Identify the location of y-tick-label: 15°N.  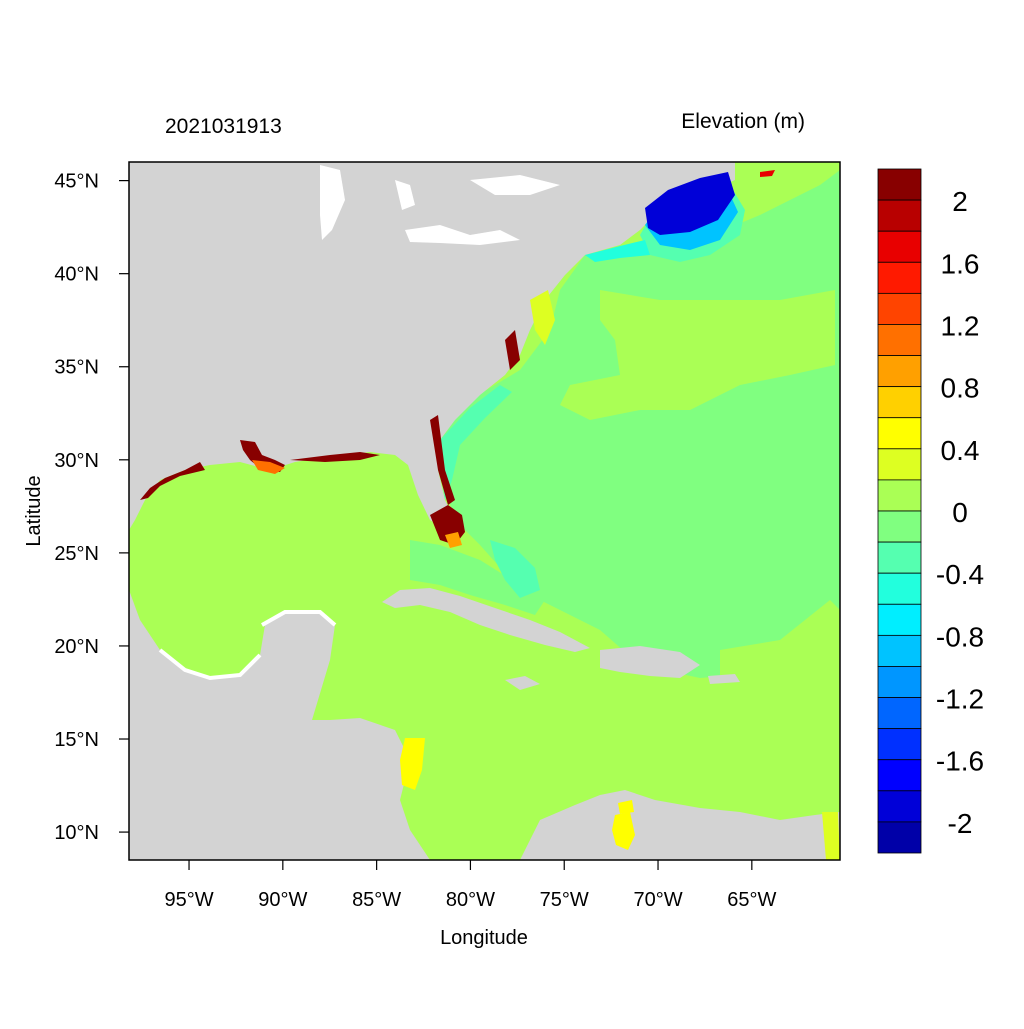
(76, 740).